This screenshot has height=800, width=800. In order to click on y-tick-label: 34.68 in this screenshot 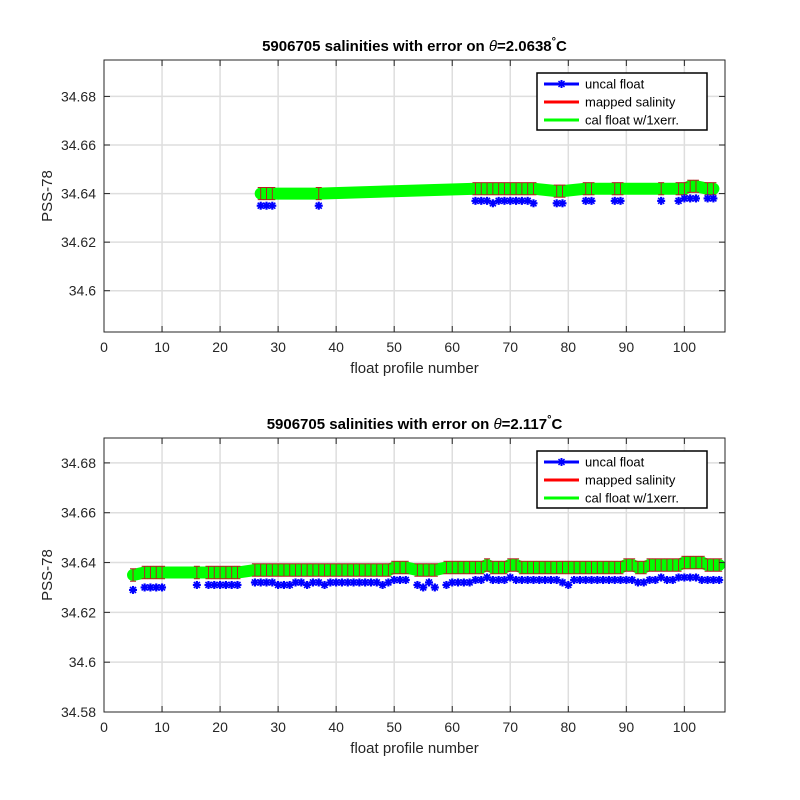, I will do `click(78, 96)`.